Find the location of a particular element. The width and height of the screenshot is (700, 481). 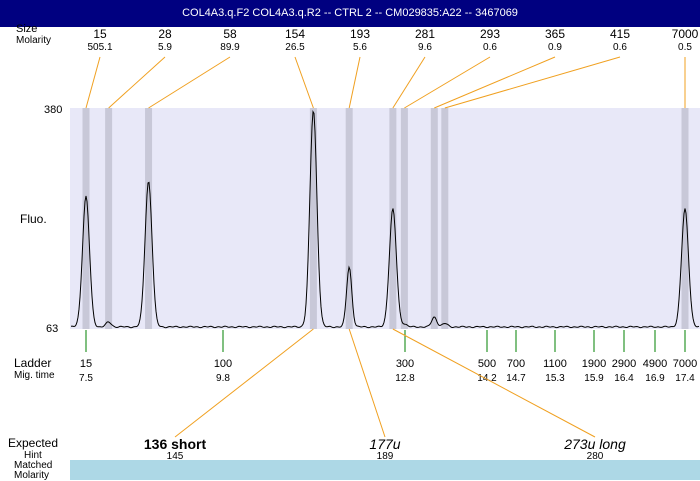

peak-size-label: 365 is located at coordinates (555, 34).